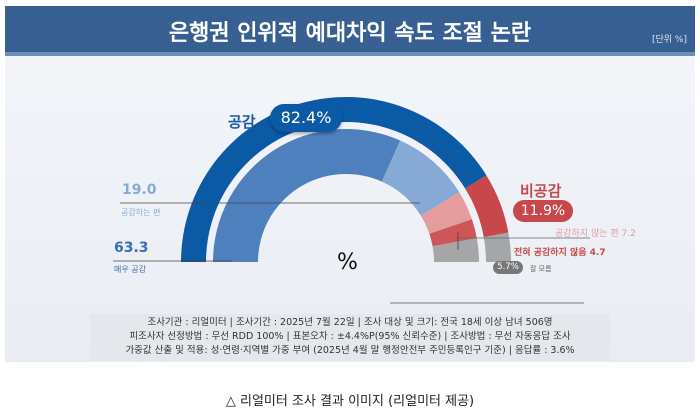 The width and height of the screenshot is (700, 417). What do you see at coordinates (508, 267) in the screenshot?
I see `dont-know-badge: 5.7%` at bounding box center [508, 267].